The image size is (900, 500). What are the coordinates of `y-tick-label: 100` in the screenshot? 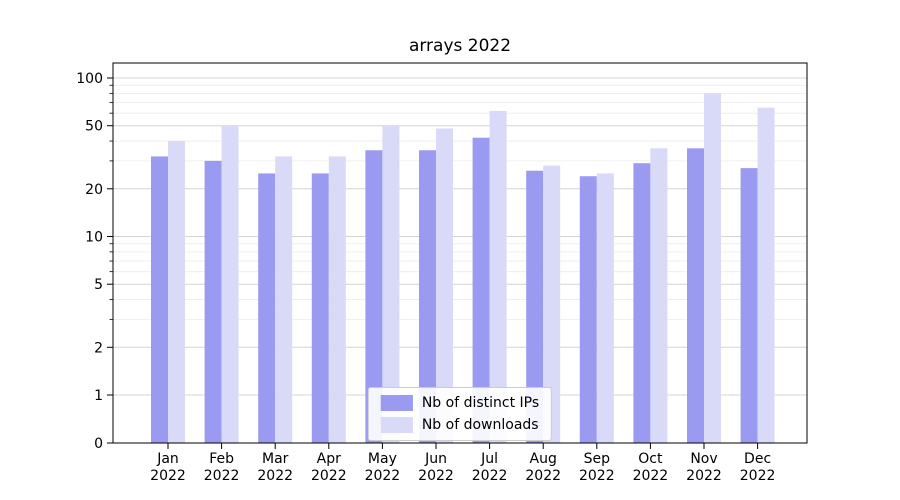 It's located at (89, 79).